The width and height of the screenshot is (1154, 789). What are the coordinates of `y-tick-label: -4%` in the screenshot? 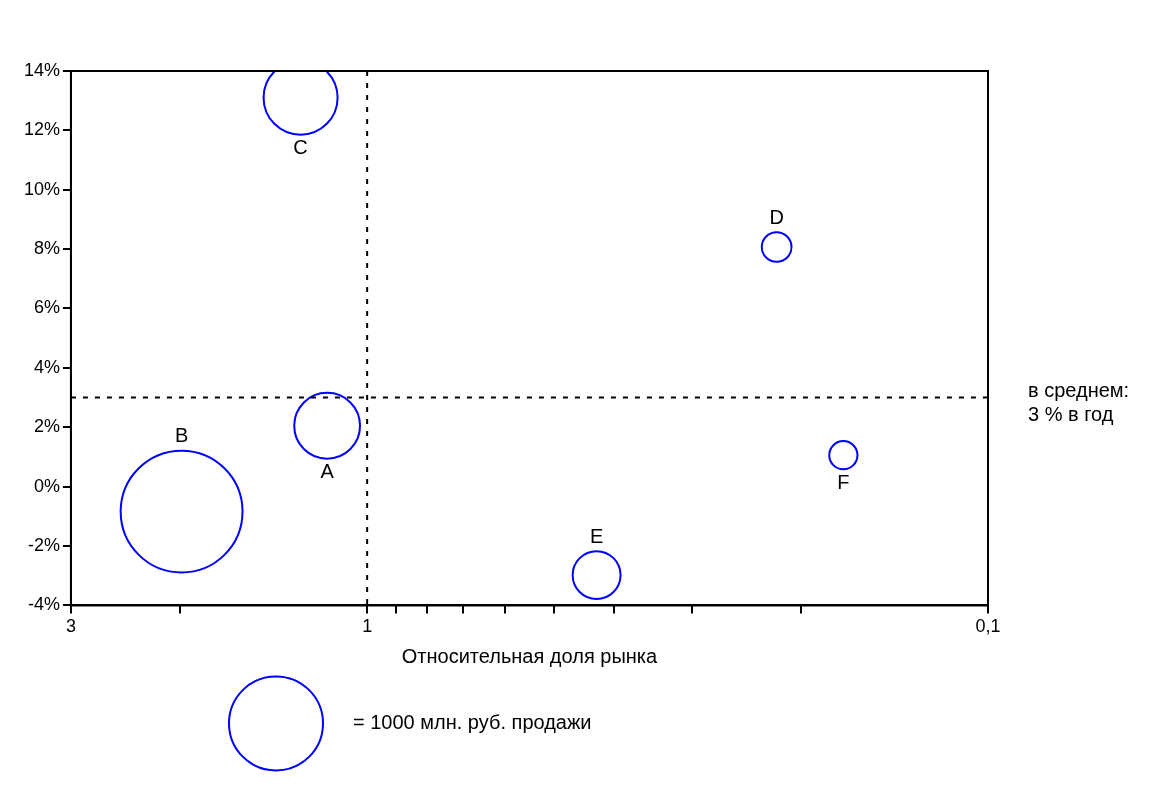 It's located at (43, 604).